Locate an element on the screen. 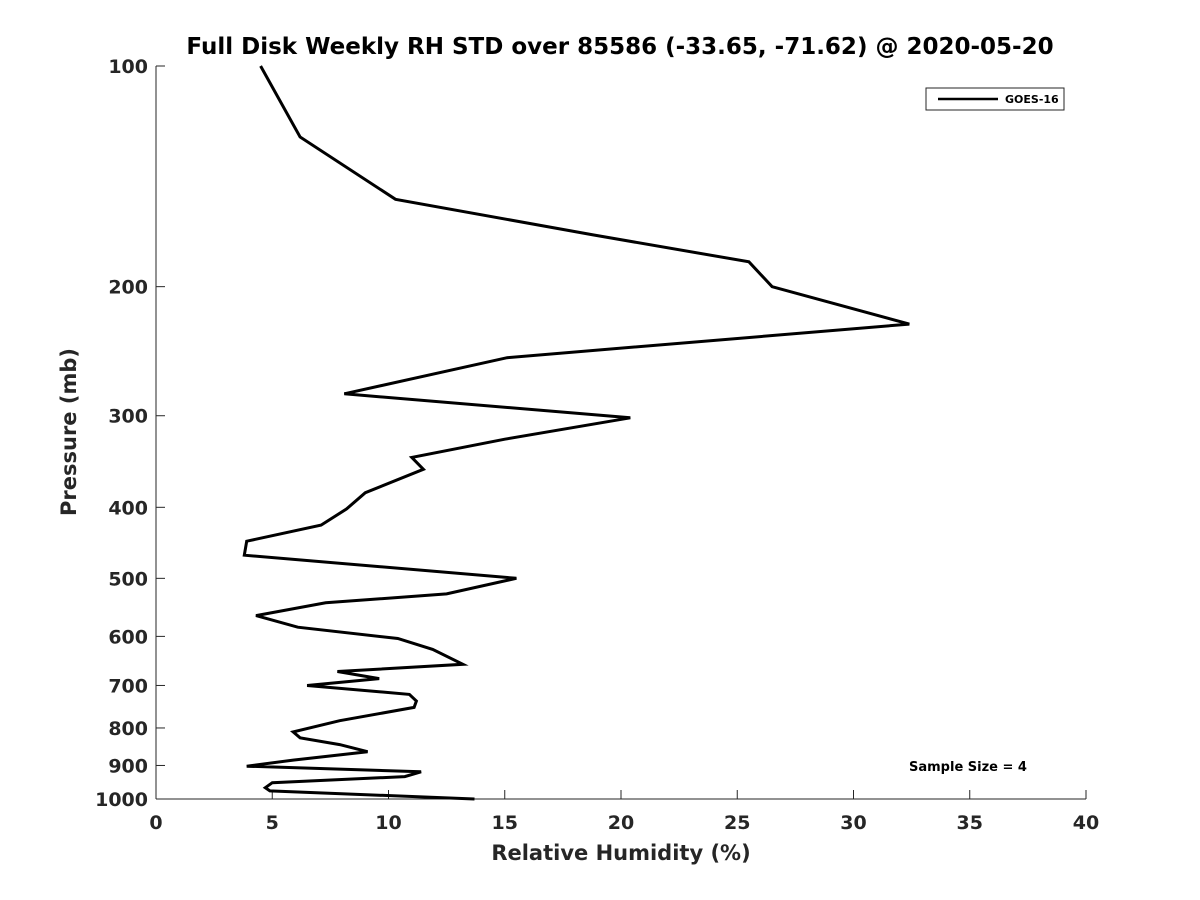  x-axis-ticks: 0 5 10 15 20 25 30 35 40 is located at coordinates (624, 812).